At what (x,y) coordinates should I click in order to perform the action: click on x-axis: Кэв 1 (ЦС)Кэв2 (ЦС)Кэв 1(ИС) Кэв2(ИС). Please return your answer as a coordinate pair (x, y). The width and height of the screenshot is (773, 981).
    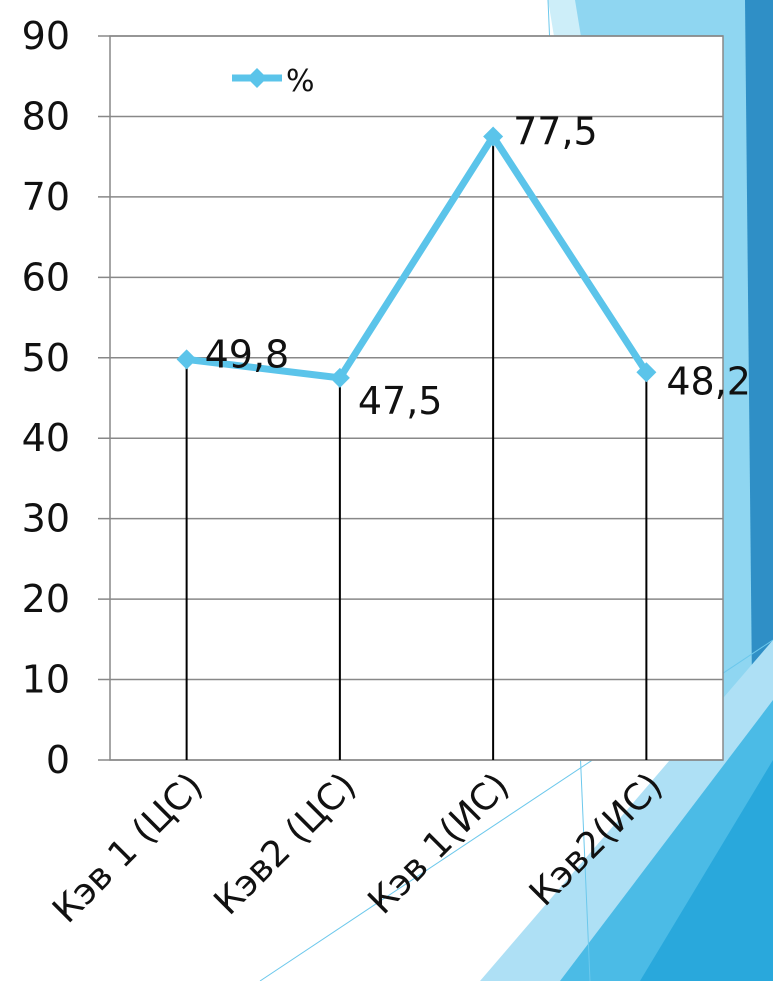
    Looking at the image, I should click on (358, 848).